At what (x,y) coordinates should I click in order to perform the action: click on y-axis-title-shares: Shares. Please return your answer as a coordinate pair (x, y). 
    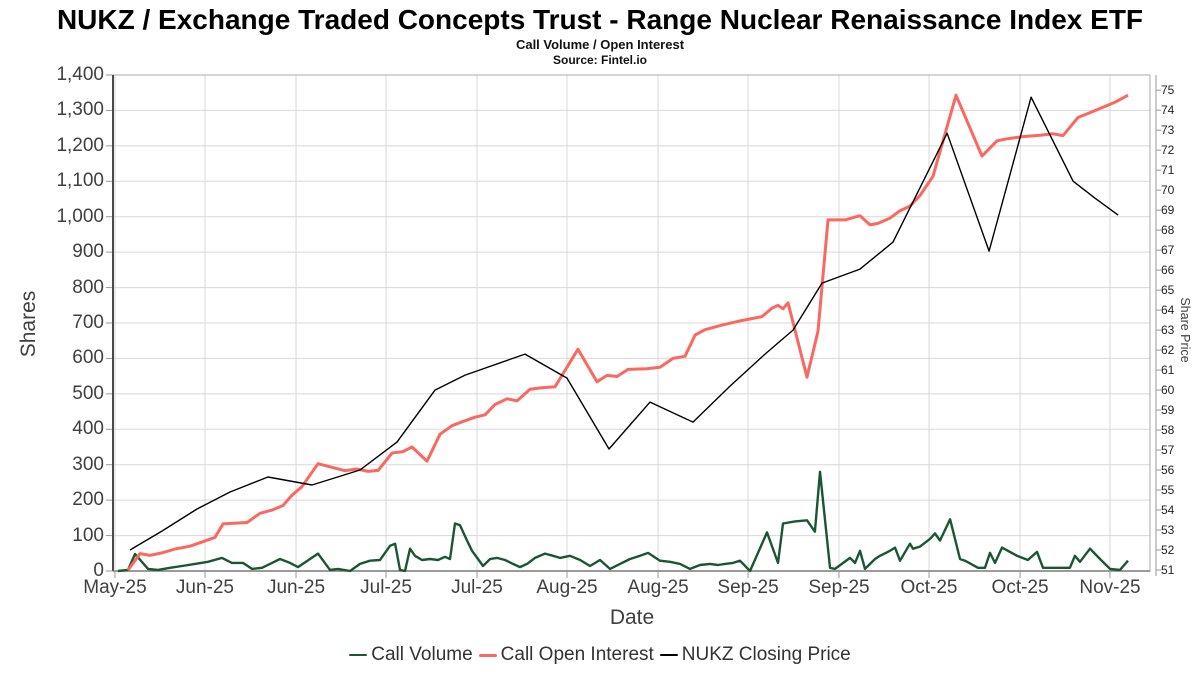
    Looking at the image, I should click on (28, 324).